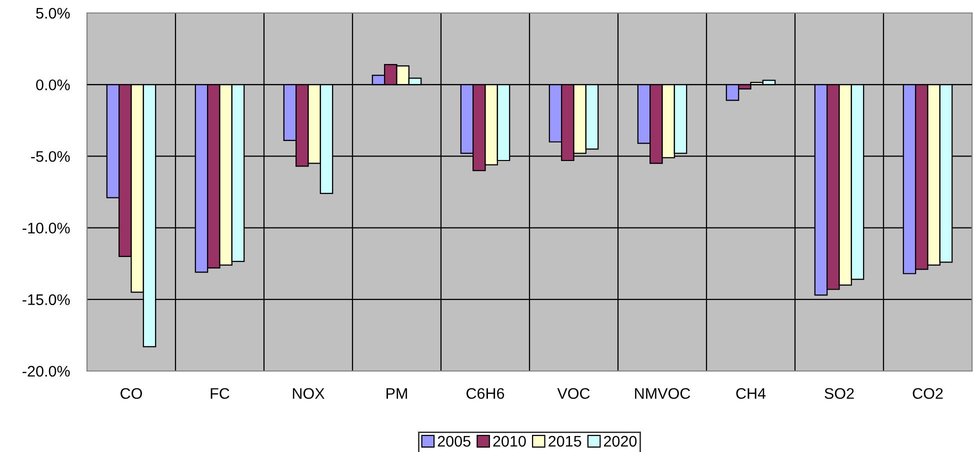 This screenshot has width=973, height=452. Describe the element at coordinates (454, 441) in the screenshot. I see `legend-label: 2005` at that location.